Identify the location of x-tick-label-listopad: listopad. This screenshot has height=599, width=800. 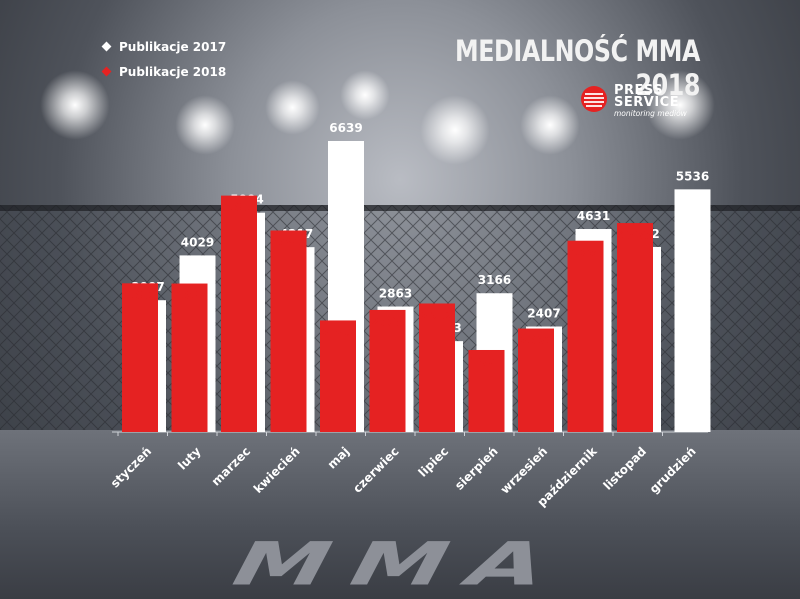
(625, 468).